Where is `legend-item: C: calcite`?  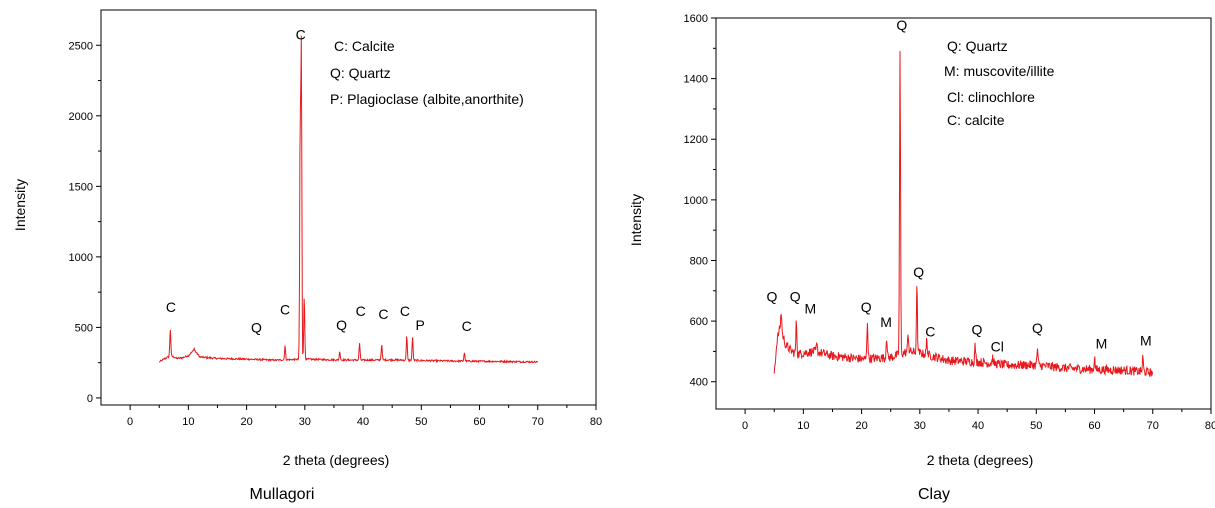
legend-item: C: calcite is located at coordinates (976, 120).